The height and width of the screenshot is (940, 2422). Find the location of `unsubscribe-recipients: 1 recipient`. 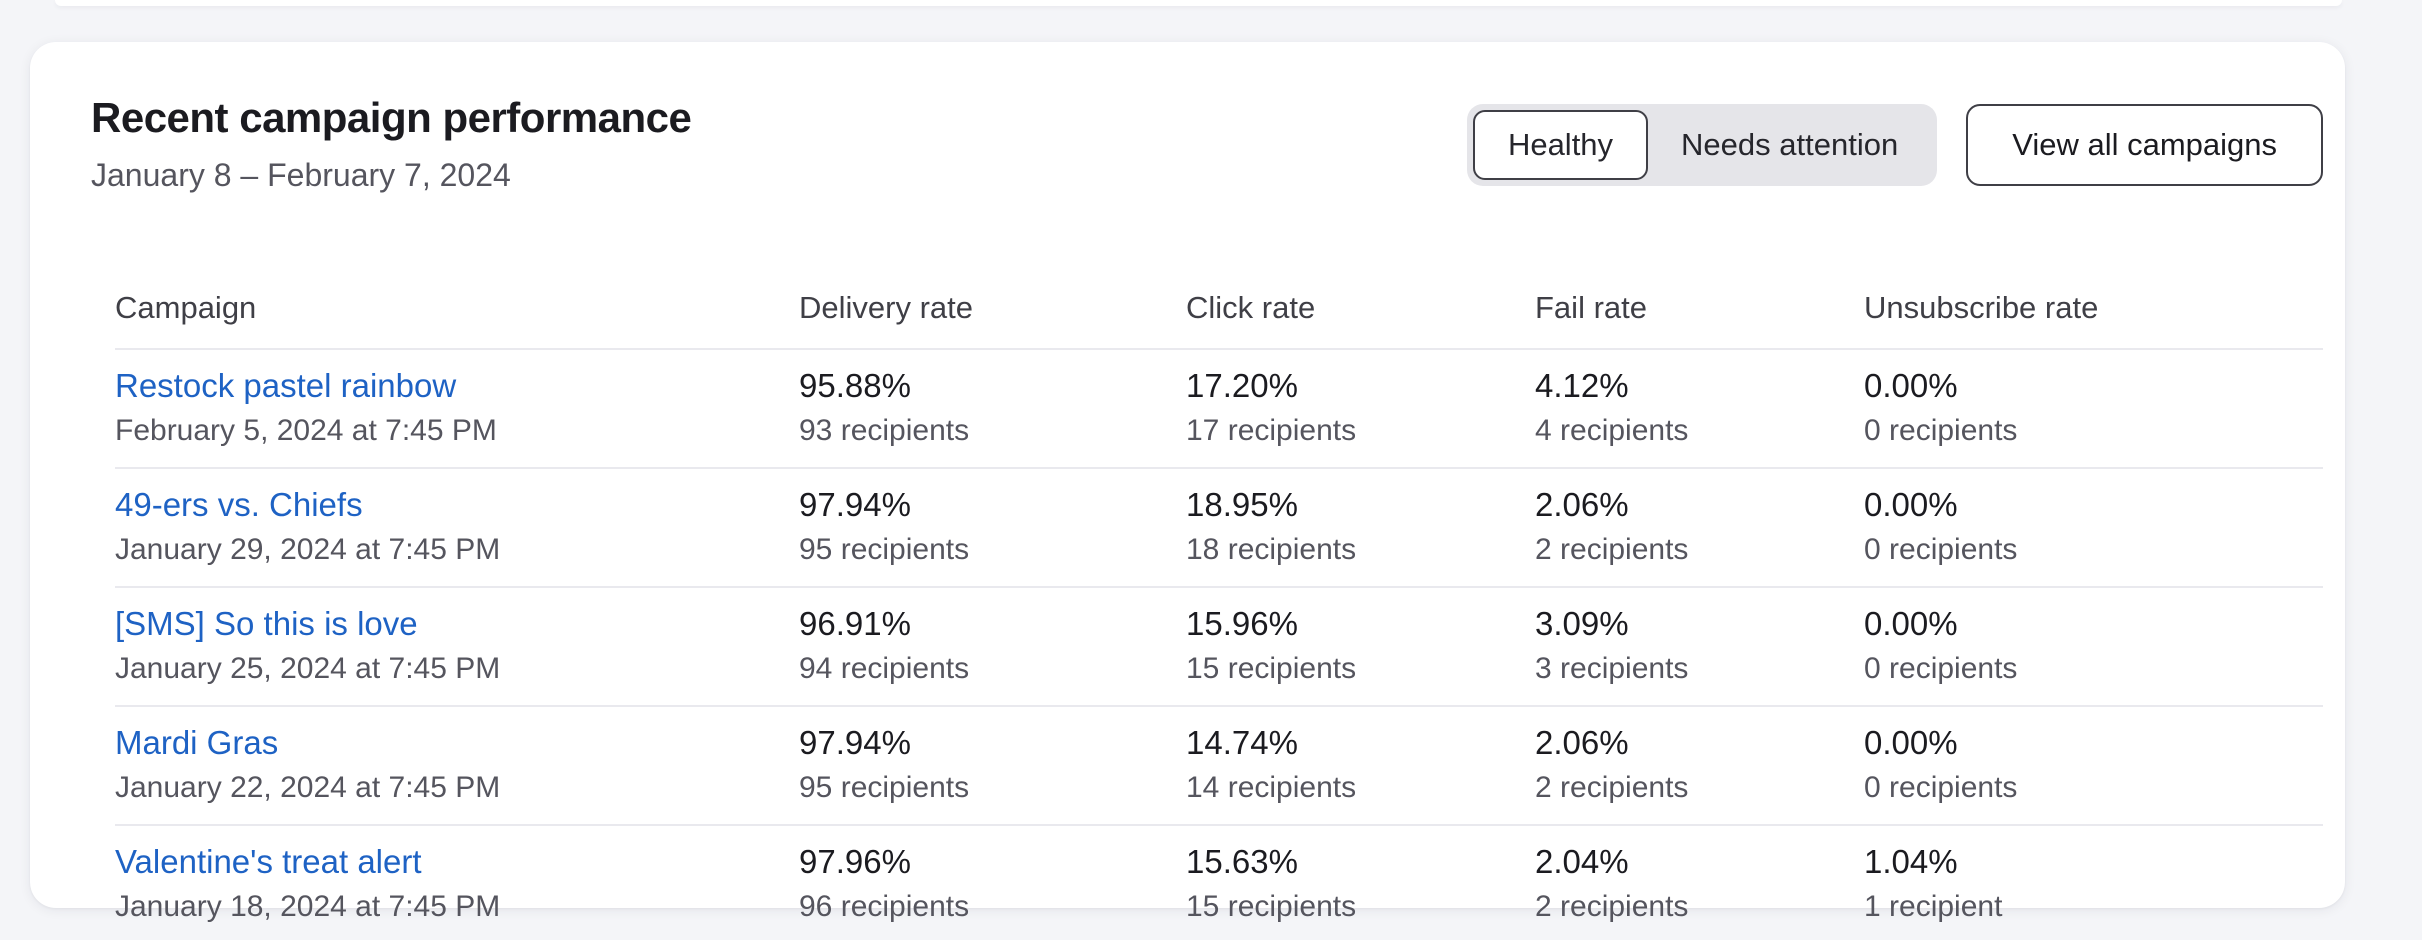

unsubscribe-recipients: 1 recipient is located at coordinates (1933, 907).